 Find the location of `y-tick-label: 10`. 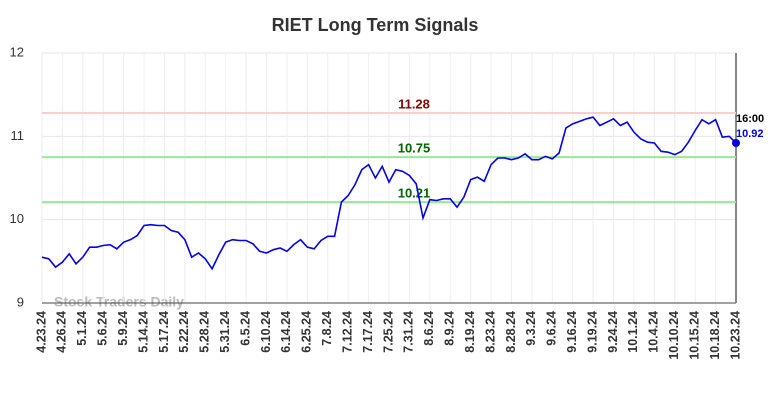

y-tick-label: 10 is located at coordinates (17, 218).